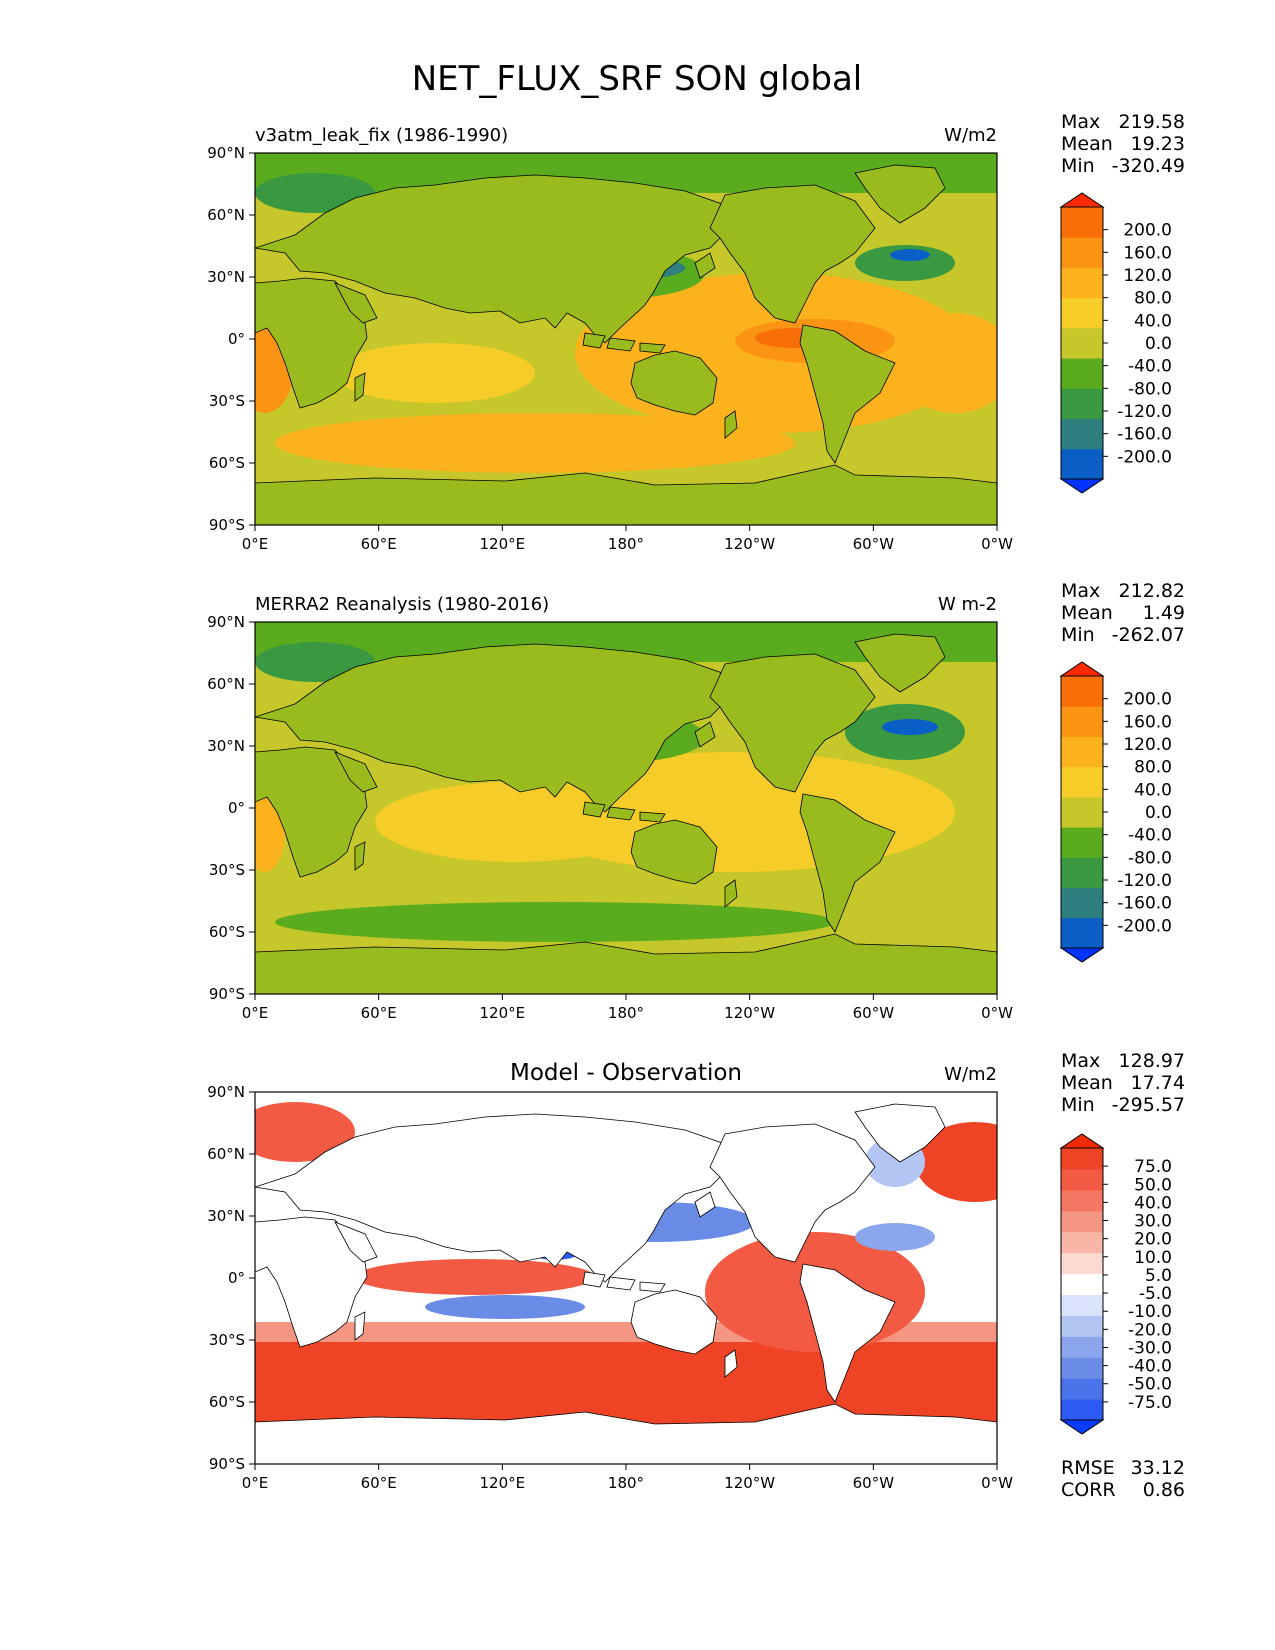  I want to click on colorbar-label: -200.0, so click(1144, 926).